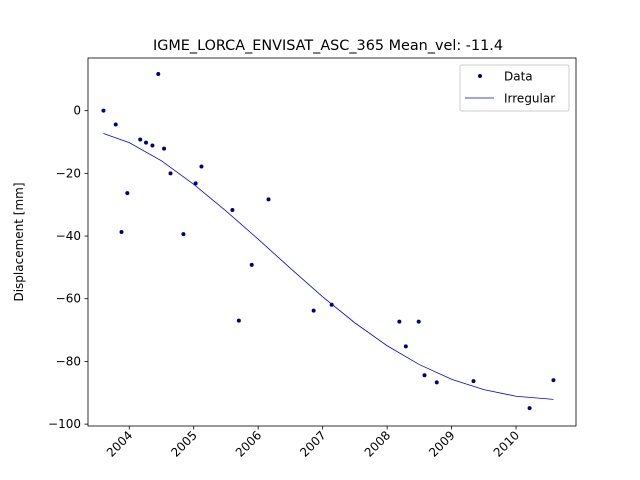 The width and height of the screenshot is (640, 480). I want to click on y-tick-label: −100, so click(64, 424).